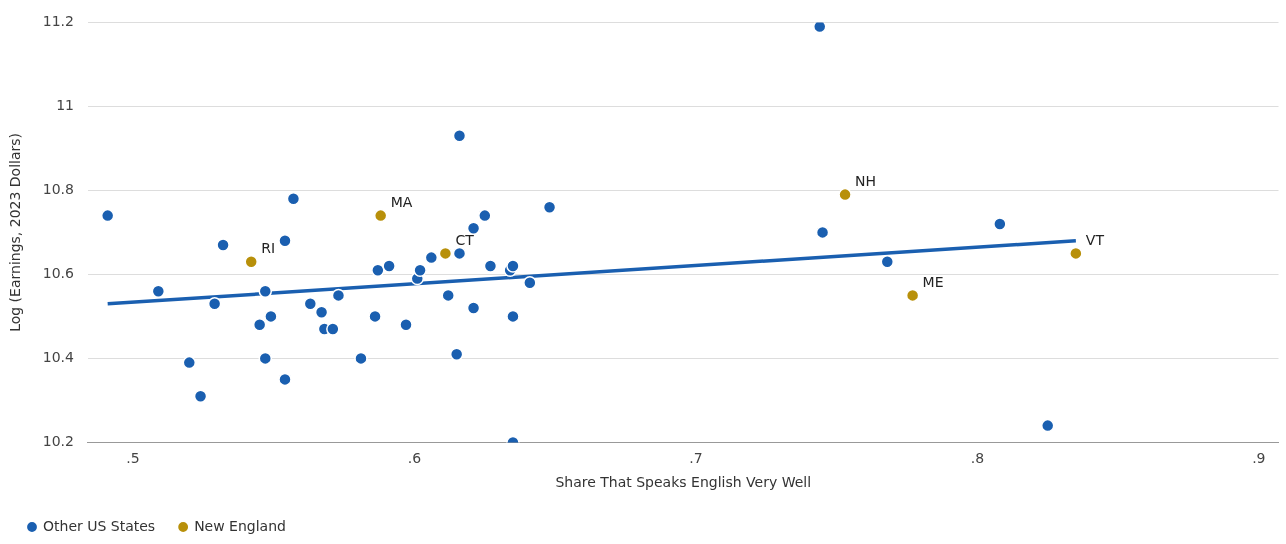  Describe the element at coordinates (58, 21) in the screenshot. I see `y-tick-label: 11.2` at that location.